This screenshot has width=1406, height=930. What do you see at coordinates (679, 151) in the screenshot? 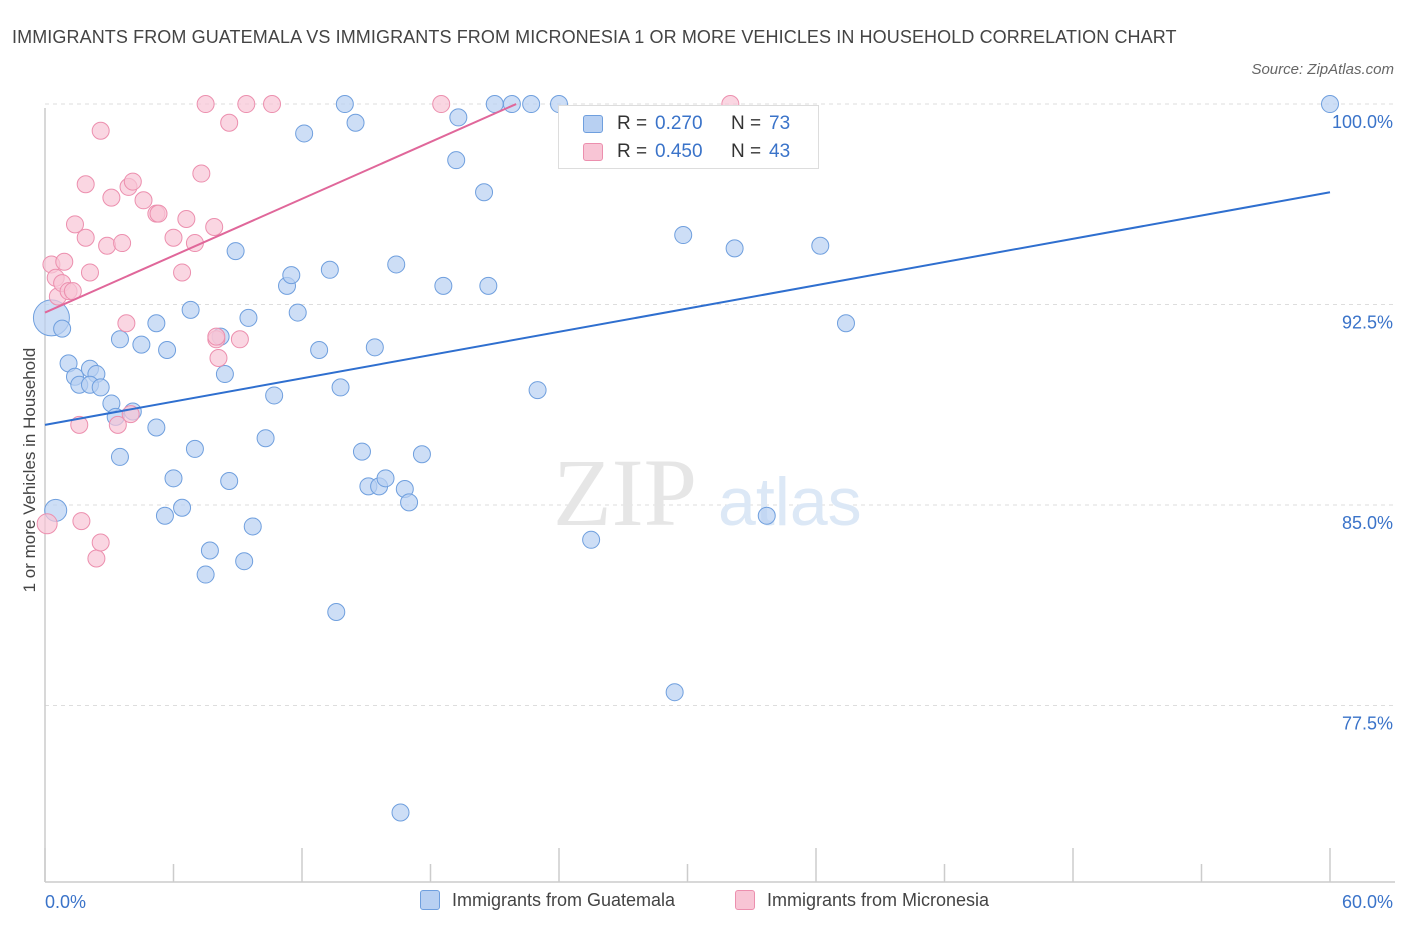
I see `legend-r-value-micronesia: 0.450` at bounding box center [679, 151].